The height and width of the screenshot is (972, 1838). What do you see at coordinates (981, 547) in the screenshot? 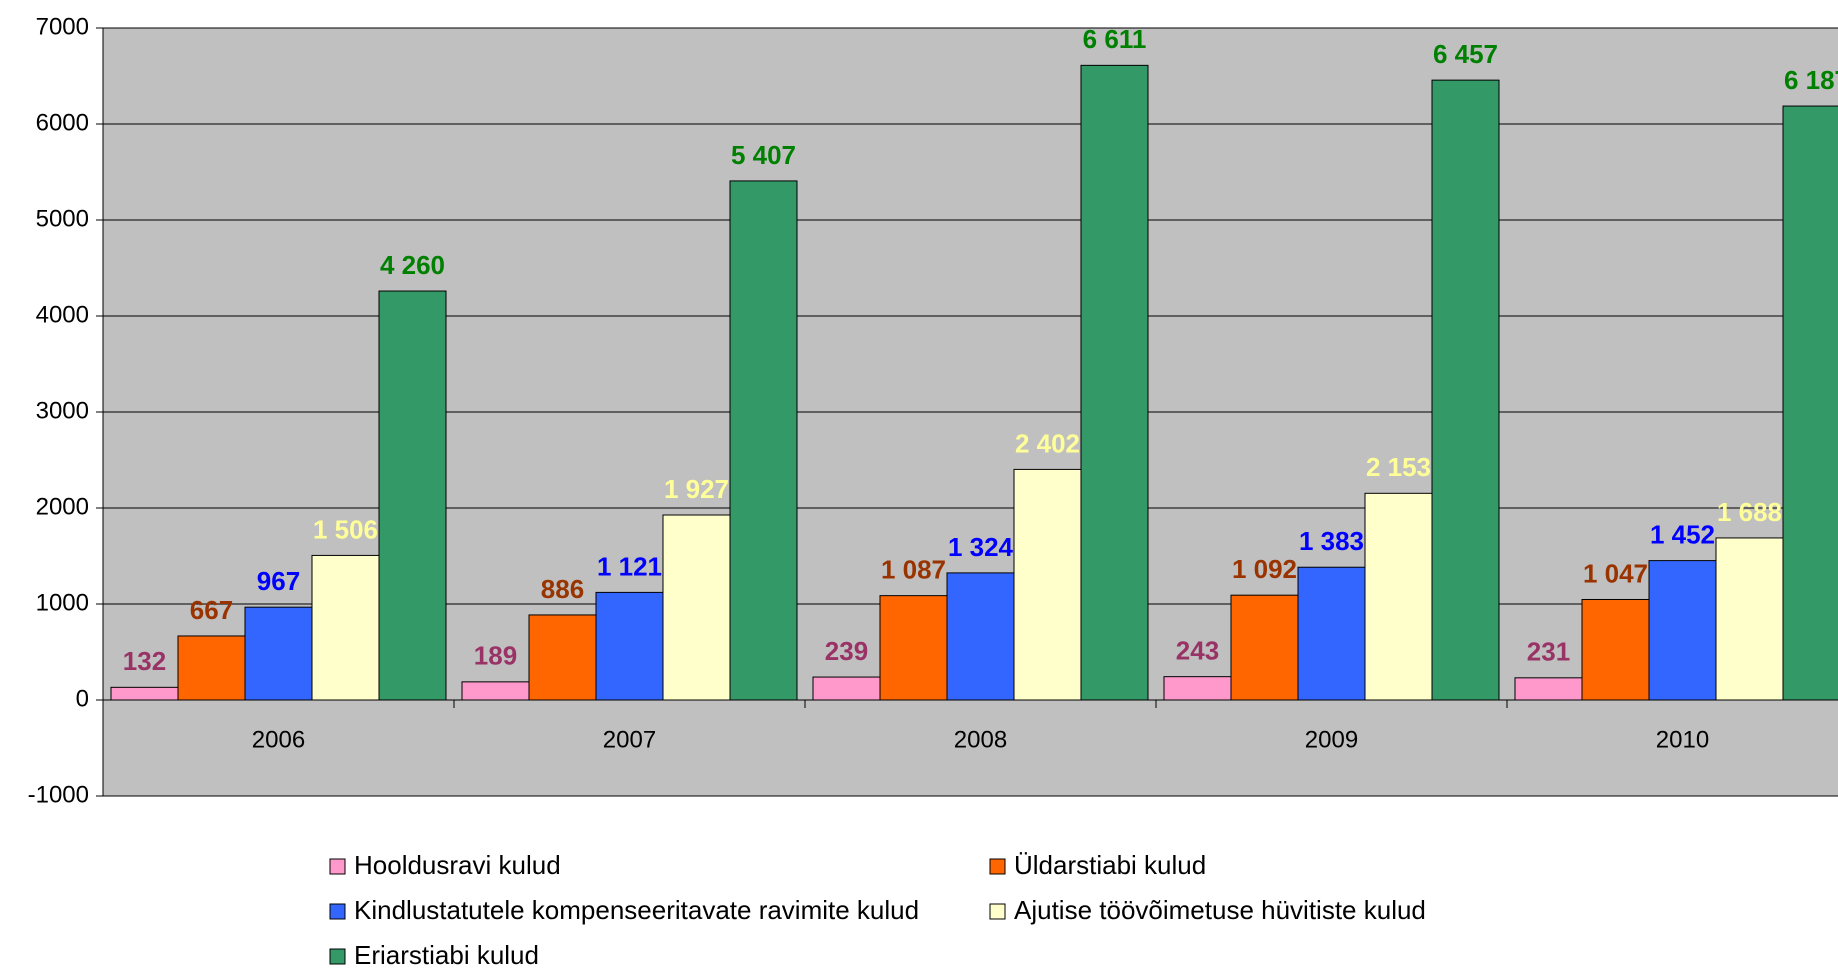
I see `data-label: 1 324` at bounding box center [981, 547].